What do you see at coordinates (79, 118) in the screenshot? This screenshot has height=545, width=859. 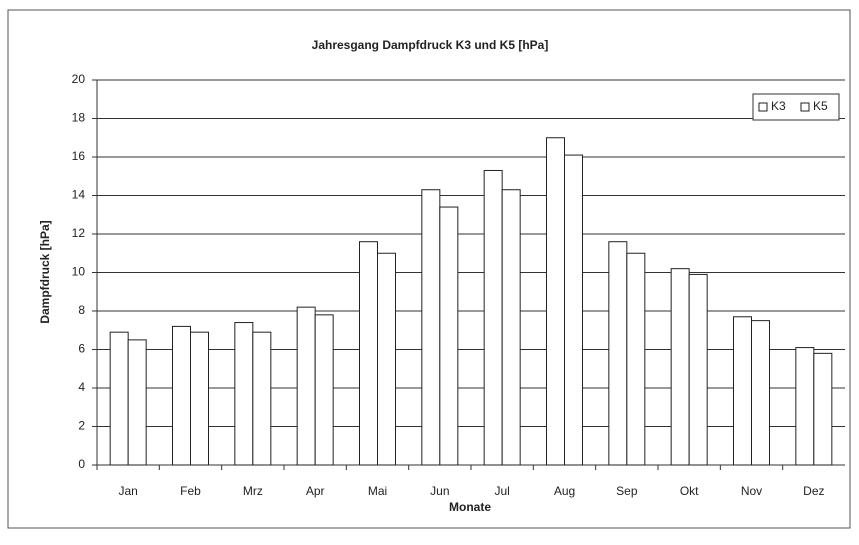 I see `y-tick-label: 18` at bounding box center [79, 118].